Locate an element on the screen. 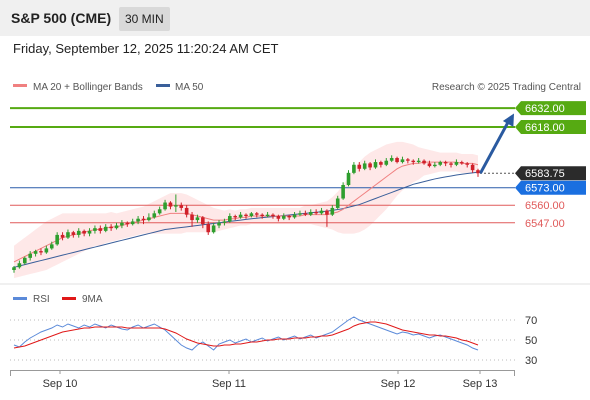  rsi-line is located at coordinates (246, 333).